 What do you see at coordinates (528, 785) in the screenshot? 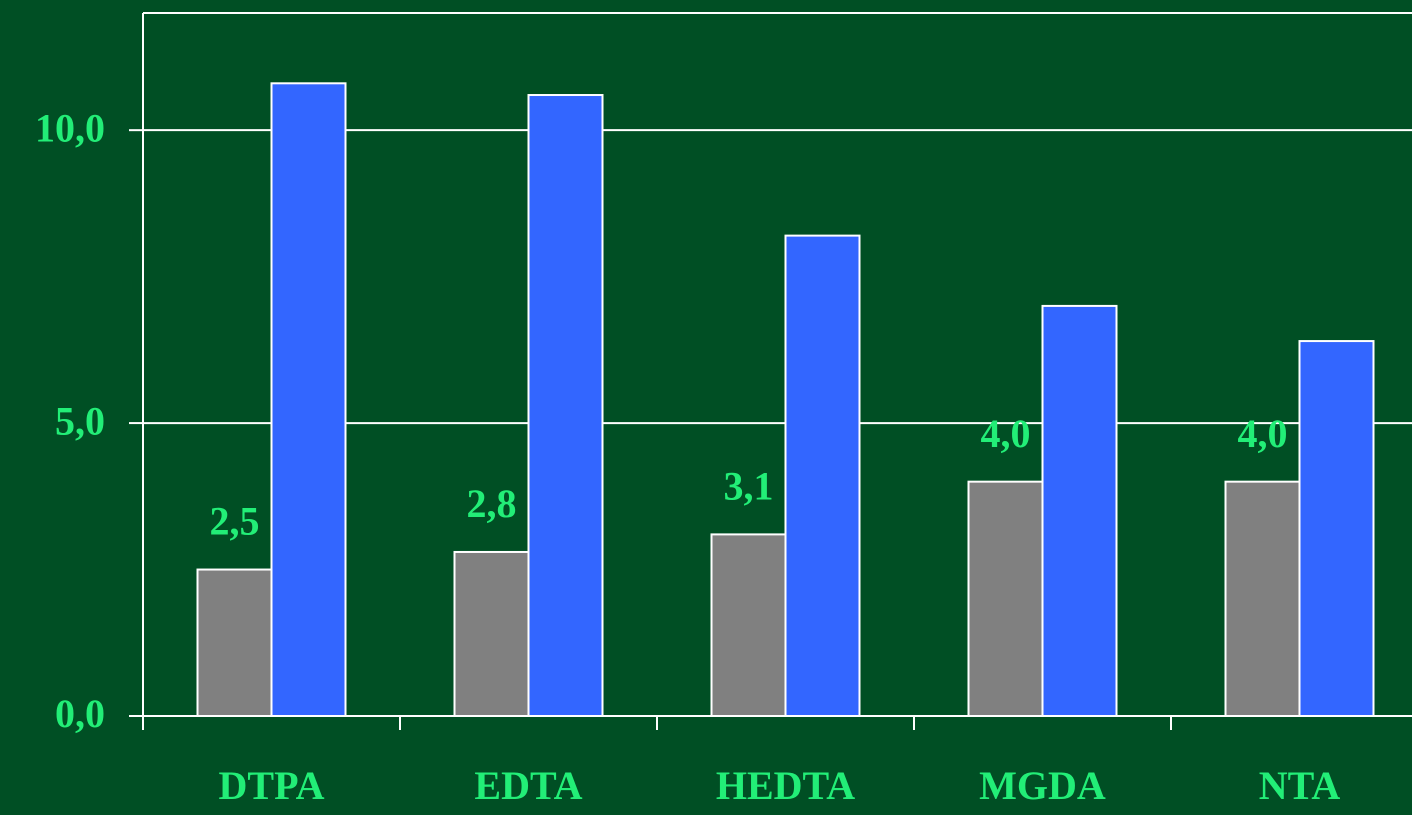
I see `x-tick-label: EDTA` at bounding box center [528, 785].